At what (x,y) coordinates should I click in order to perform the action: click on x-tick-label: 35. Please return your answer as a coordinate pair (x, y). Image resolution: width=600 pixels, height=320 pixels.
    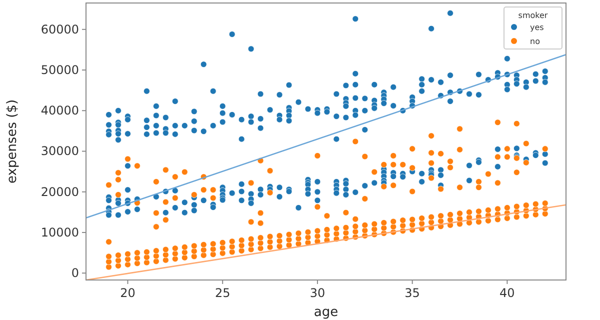
    Looking at the image, I should click on (412, 293).